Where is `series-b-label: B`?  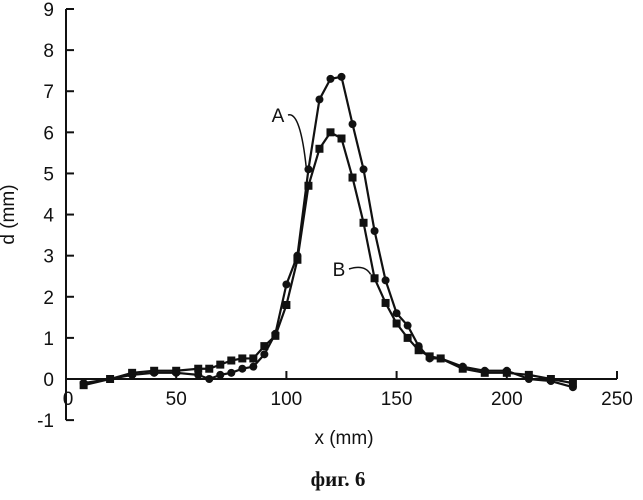 series-b-label: B is located at coordinates (339, 270).